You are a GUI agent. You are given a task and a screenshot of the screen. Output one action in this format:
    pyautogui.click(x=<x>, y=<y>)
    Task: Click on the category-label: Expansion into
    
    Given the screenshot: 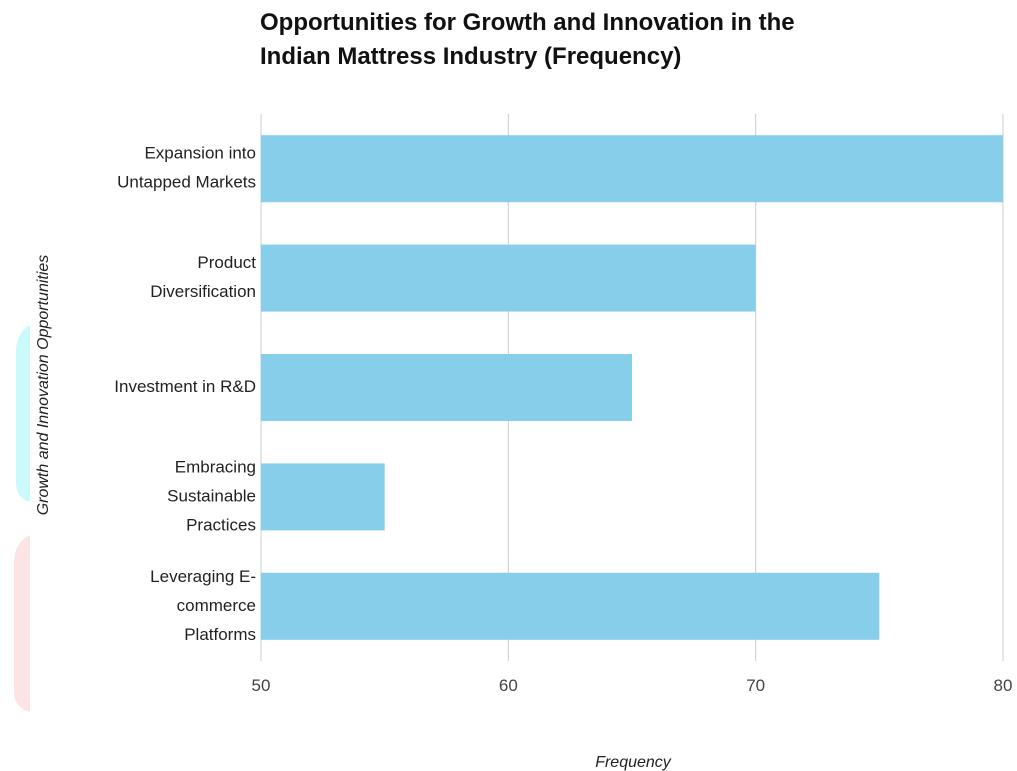 What is the action you would take?
    pyautogui.click(x=200, y=153)
    